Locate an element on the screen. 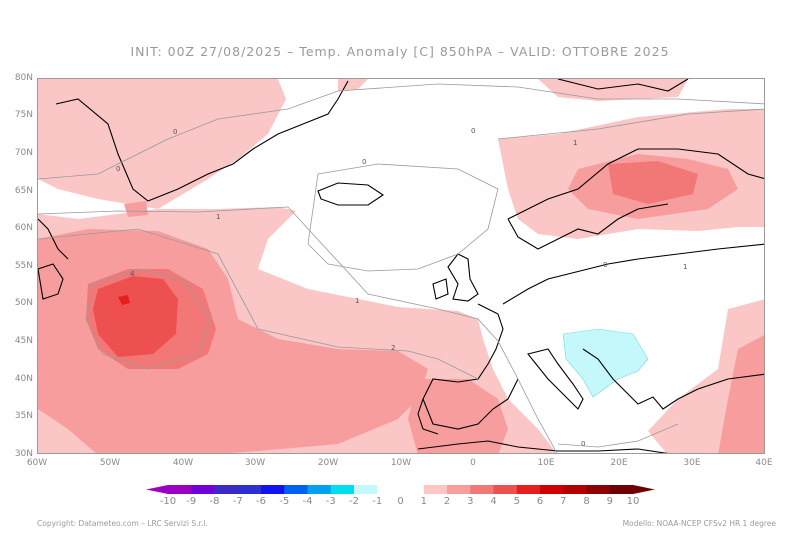  lon-label-30e: 30E is located at coordinates (692, 463).